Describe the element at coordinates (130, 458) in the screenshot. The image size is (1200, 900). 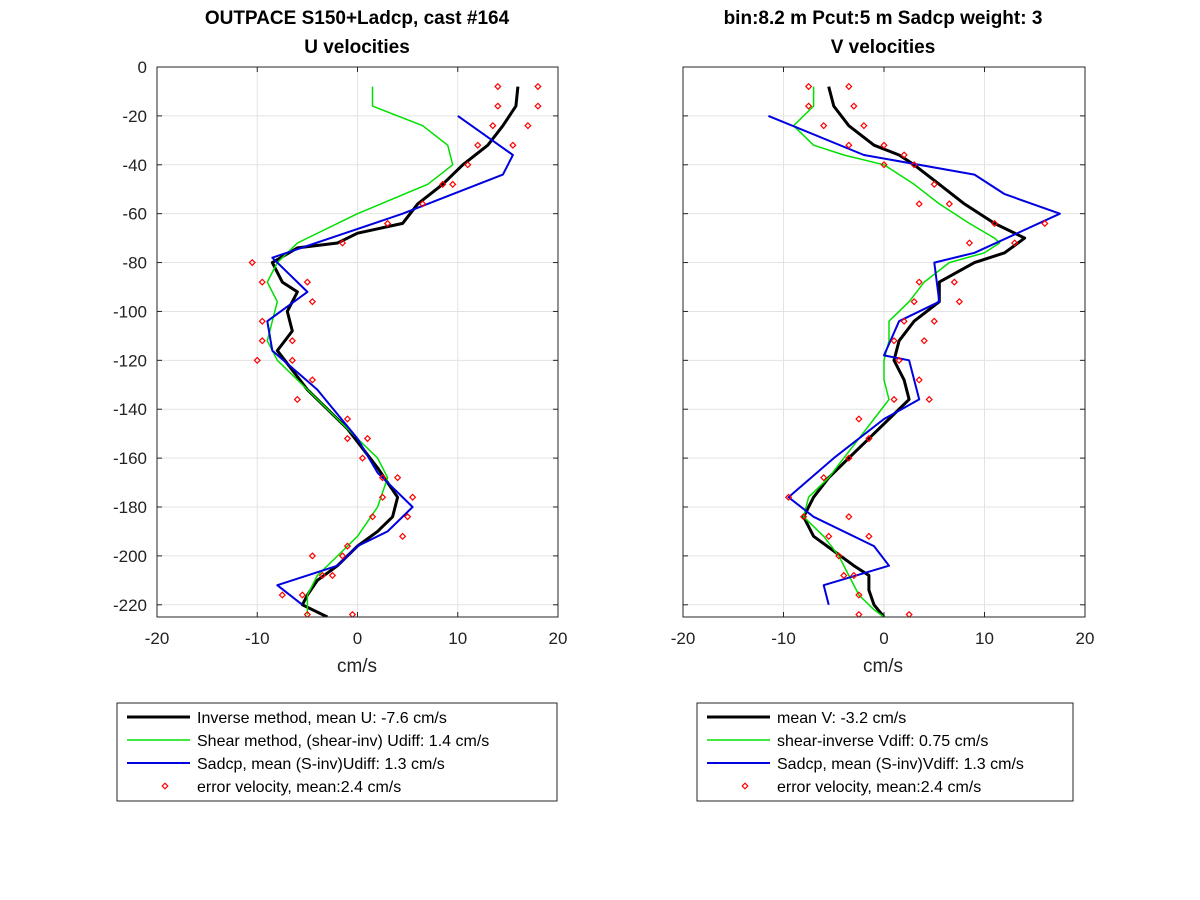
I see `y-tick-label: -160` at that location.